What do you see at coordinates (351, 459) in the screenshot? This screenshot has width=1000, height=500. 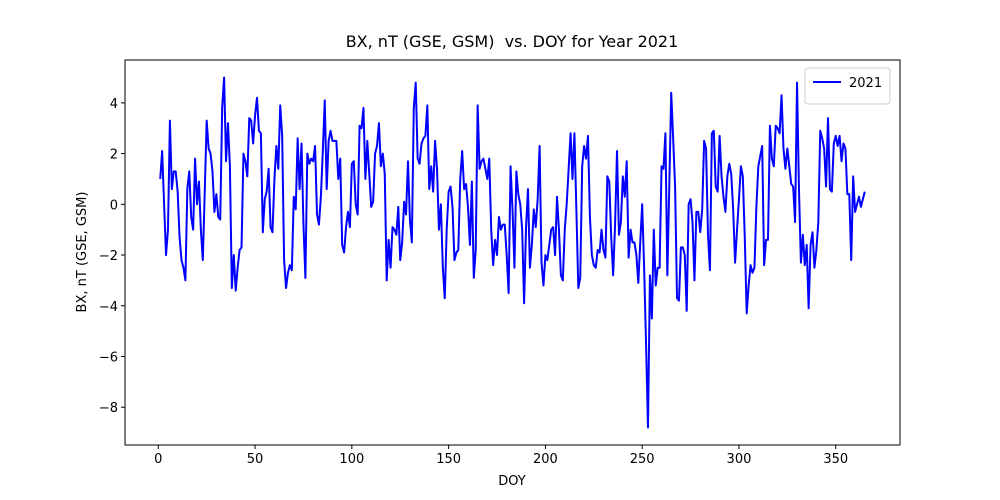 I see `x-tick-label: 100` at bounding box center [351, 459].